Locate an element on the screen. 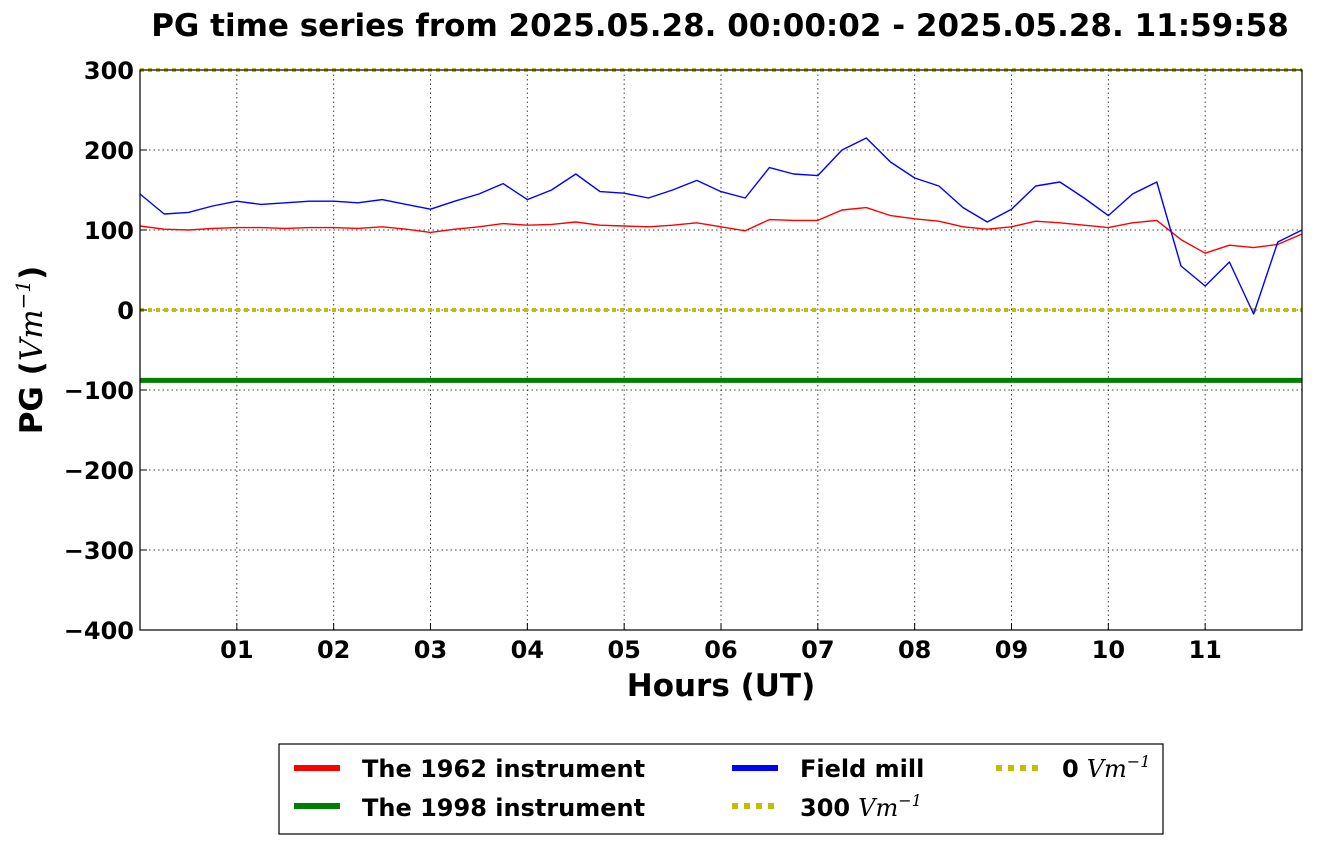  x-tick-label: 07 is located at coordinates (817, 650).